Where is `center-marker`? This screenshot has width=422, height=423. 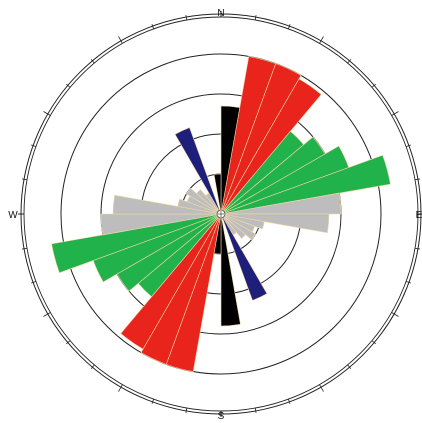
center-marker is located at coordinates (221, 214).